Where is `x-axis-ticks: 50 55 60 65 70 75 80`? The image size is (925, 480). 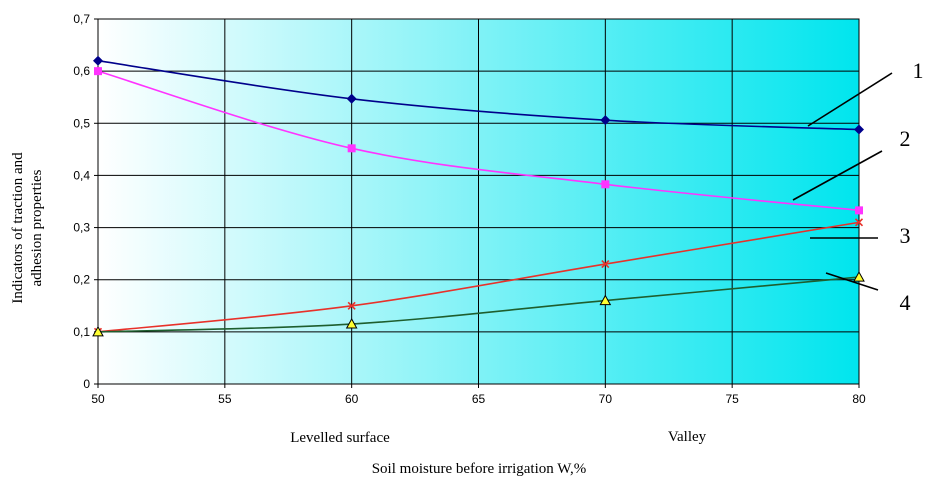
x-axis-ticks: 50 55 60 65 70 75 80 is located at coordinates (478, 395).